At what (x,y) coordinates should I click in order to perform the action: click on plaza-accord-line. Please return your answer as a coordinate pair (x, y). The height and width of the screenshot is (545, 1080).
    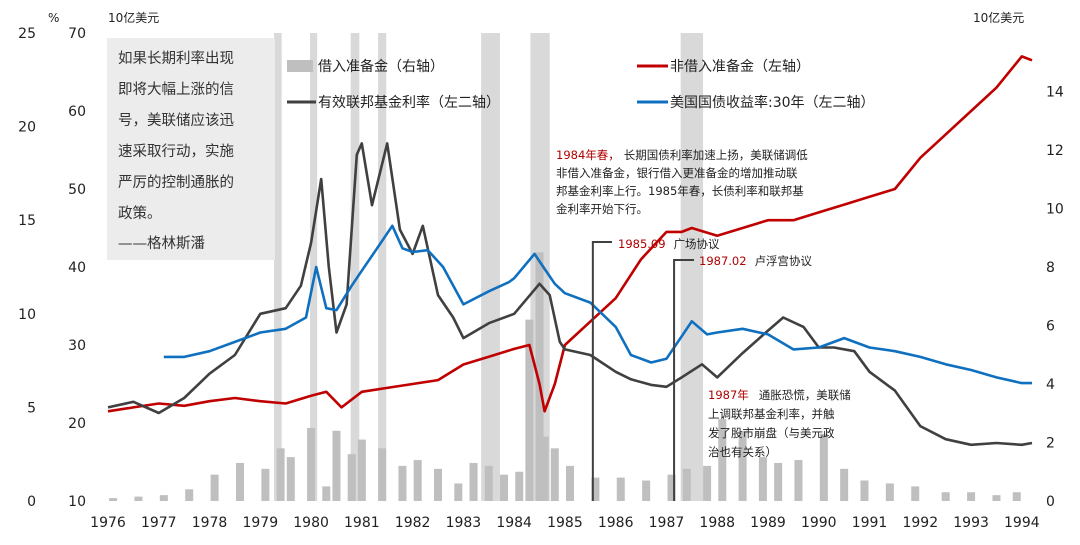
    Looking at the image, I should click on (601, 371).